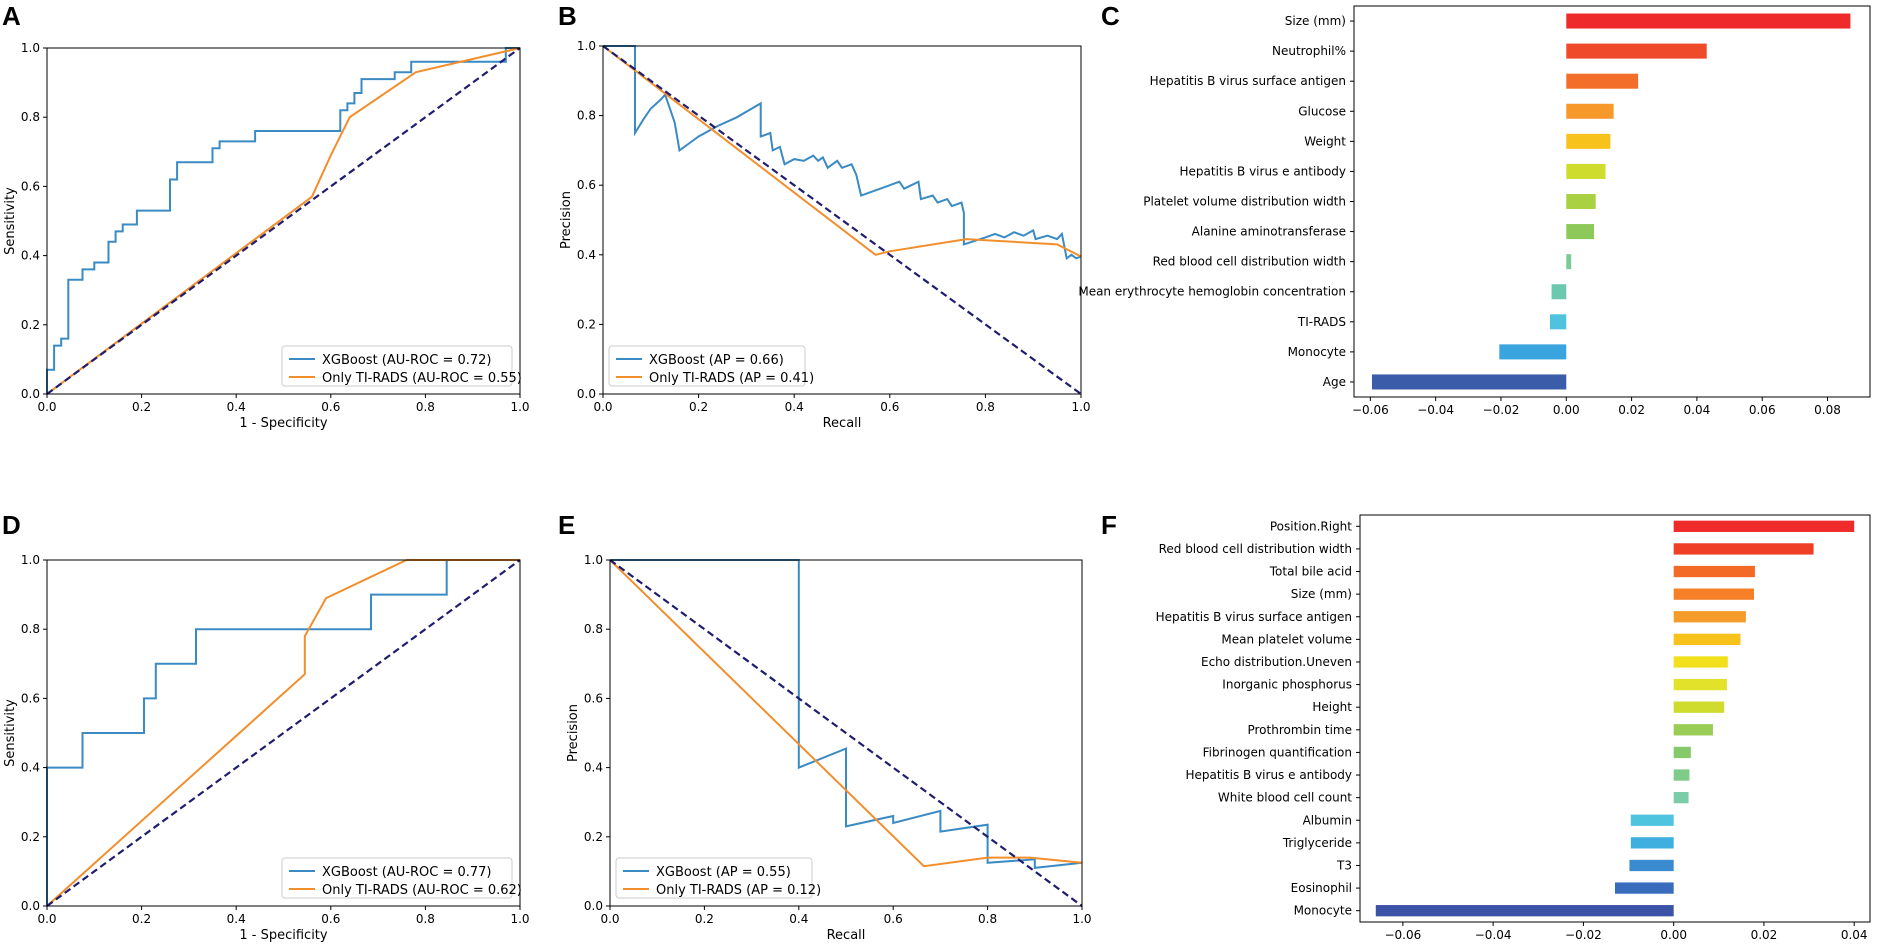 This screenshot has width=1881, height=945. What do you see at coordinates (1321, 888) in the screenshot?
I see `category-label: Eosinophil` at bounding box center [1321, 888].